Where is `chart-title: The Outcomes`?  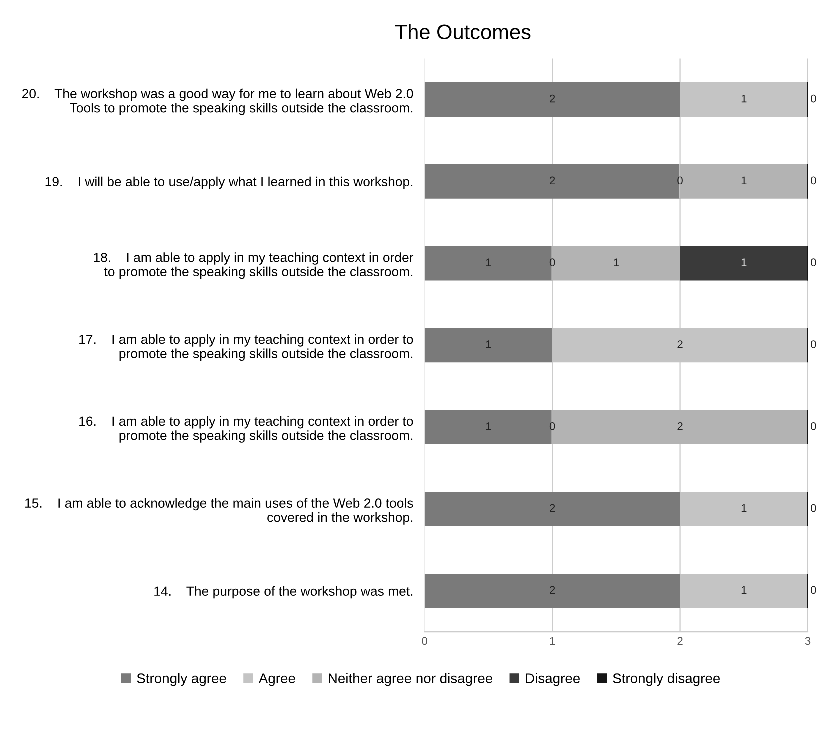
chart-title: The Outcomes is located at coordinates (463, 32).